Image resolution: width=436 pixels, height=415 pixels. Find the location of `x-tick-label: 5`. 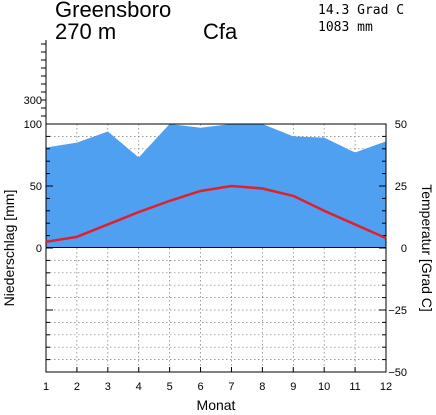

x-tick-label: 5 is located at coordinates (170, 387).